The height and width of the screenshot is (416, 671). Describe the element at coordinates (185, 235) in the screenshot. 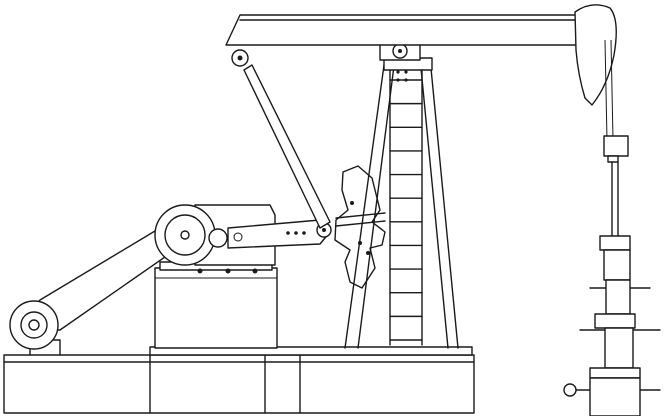

I see `crank-wheel-hub` at that location.